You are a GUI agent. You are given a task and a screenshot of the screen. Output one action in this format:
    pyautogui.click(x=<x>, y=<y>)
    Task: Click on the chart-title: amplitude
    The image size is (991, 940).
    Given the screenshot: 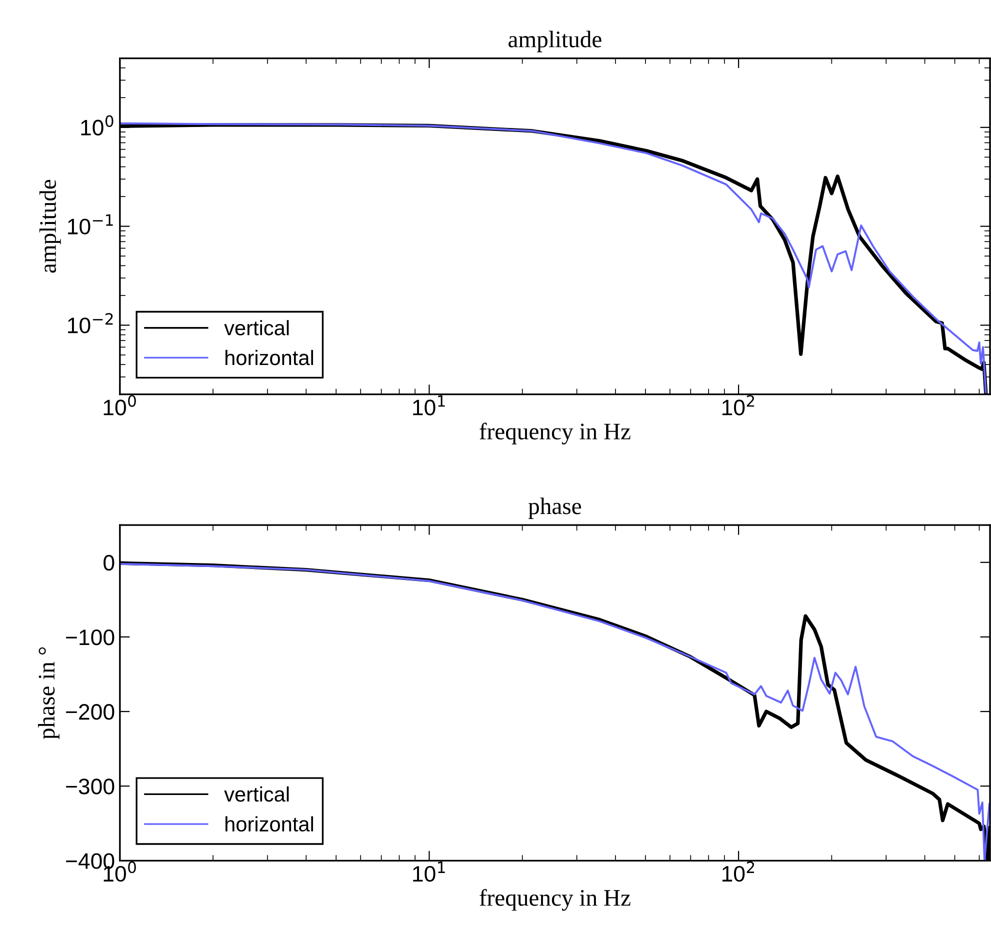 What is the action you would take?
    pyautogui.click(x=555, y=41)
    